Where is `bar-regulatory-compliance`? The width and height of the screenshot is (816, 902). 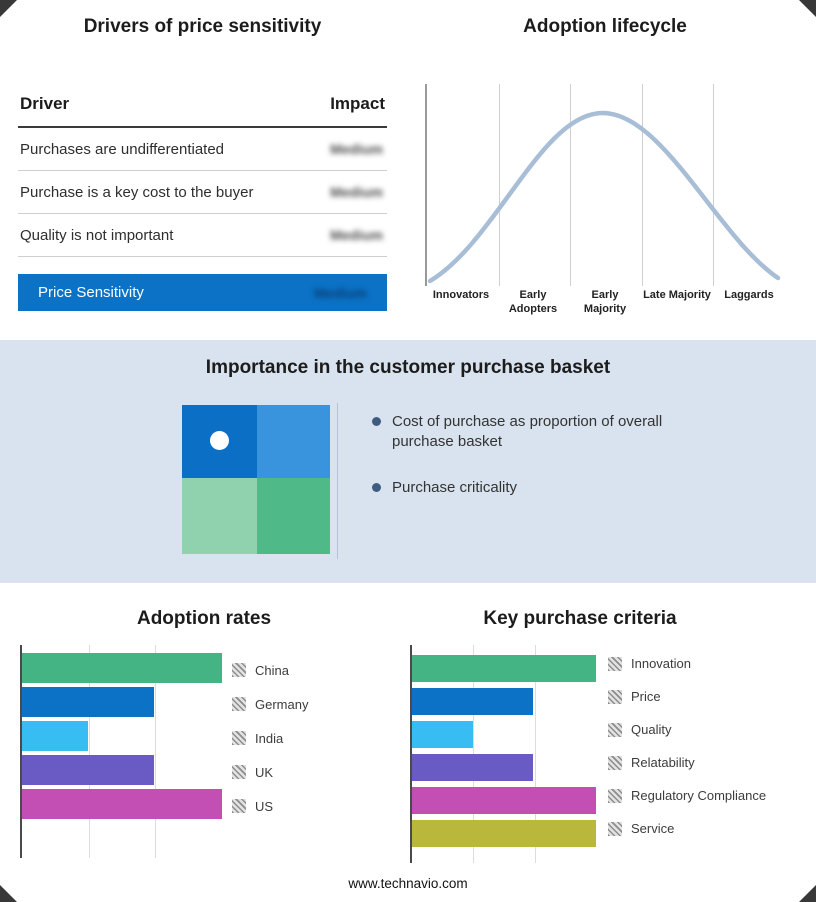 bar-regulatory-compliance is located at coordinates (504, 800).